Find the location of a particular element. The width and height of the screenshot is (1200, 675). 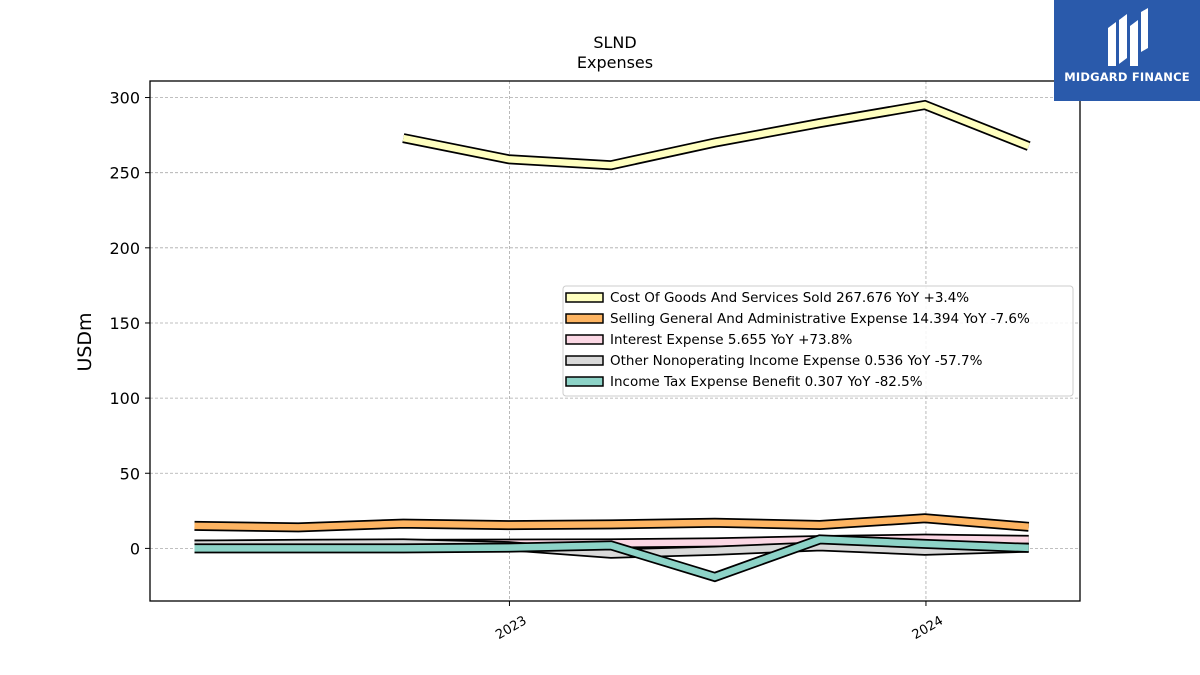

y-tick-label: 200 is located at coordinates (124, 248).